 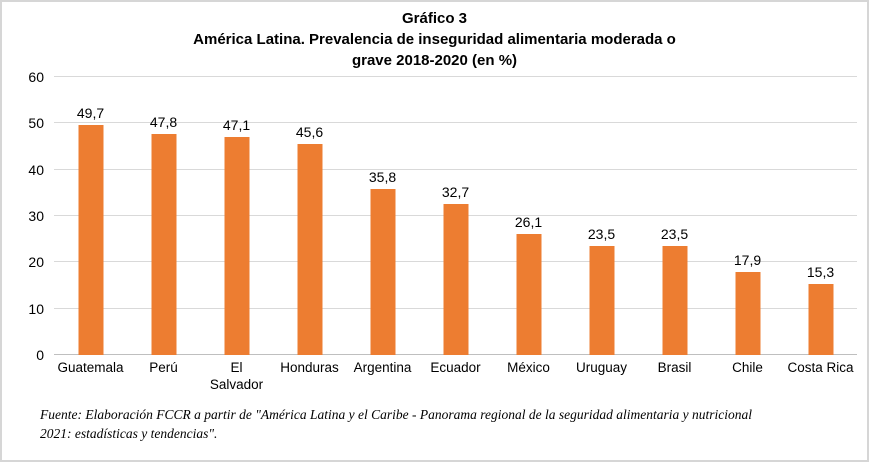 What do you see at coordinates (747, 260) in the screenshot?
I see `bar-value-label-Chile: 17,9` at bounding box center [747, 260].